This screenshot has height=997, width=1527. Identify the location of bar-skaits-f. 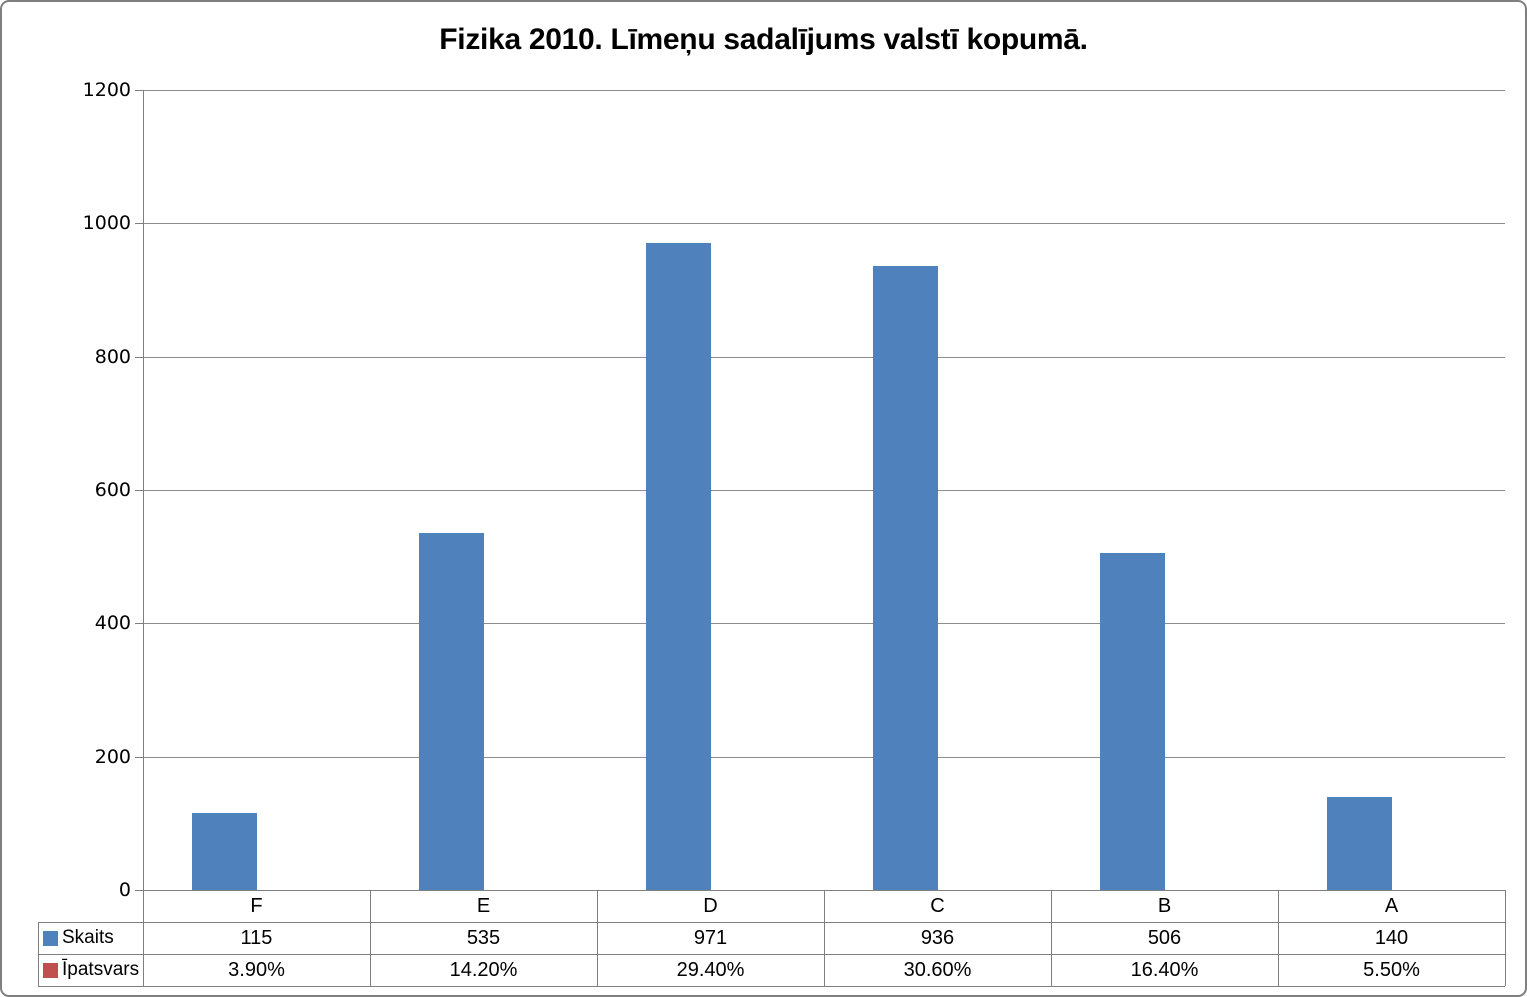
(224, 851).